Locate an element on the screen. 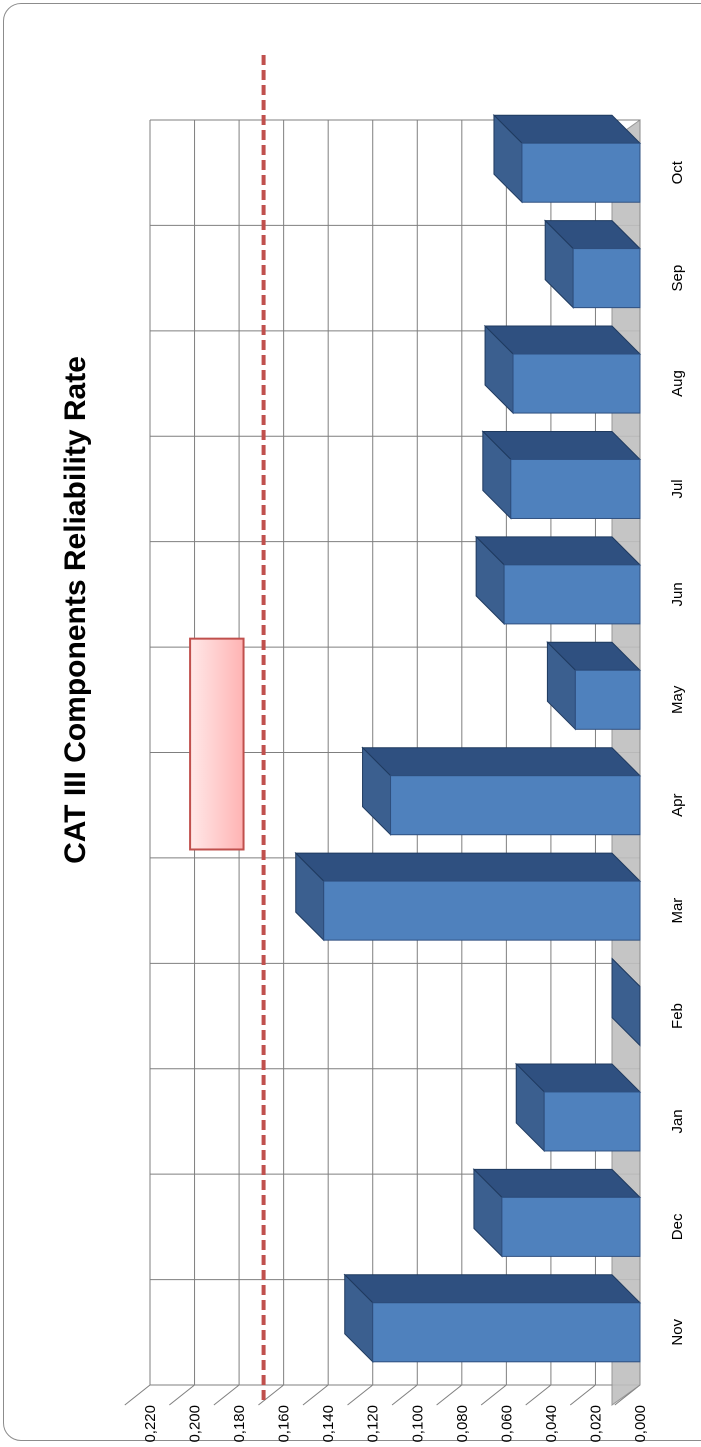 The image size is (701, 1447). x-category-label: Nov is located at coordinates (677, 1331).